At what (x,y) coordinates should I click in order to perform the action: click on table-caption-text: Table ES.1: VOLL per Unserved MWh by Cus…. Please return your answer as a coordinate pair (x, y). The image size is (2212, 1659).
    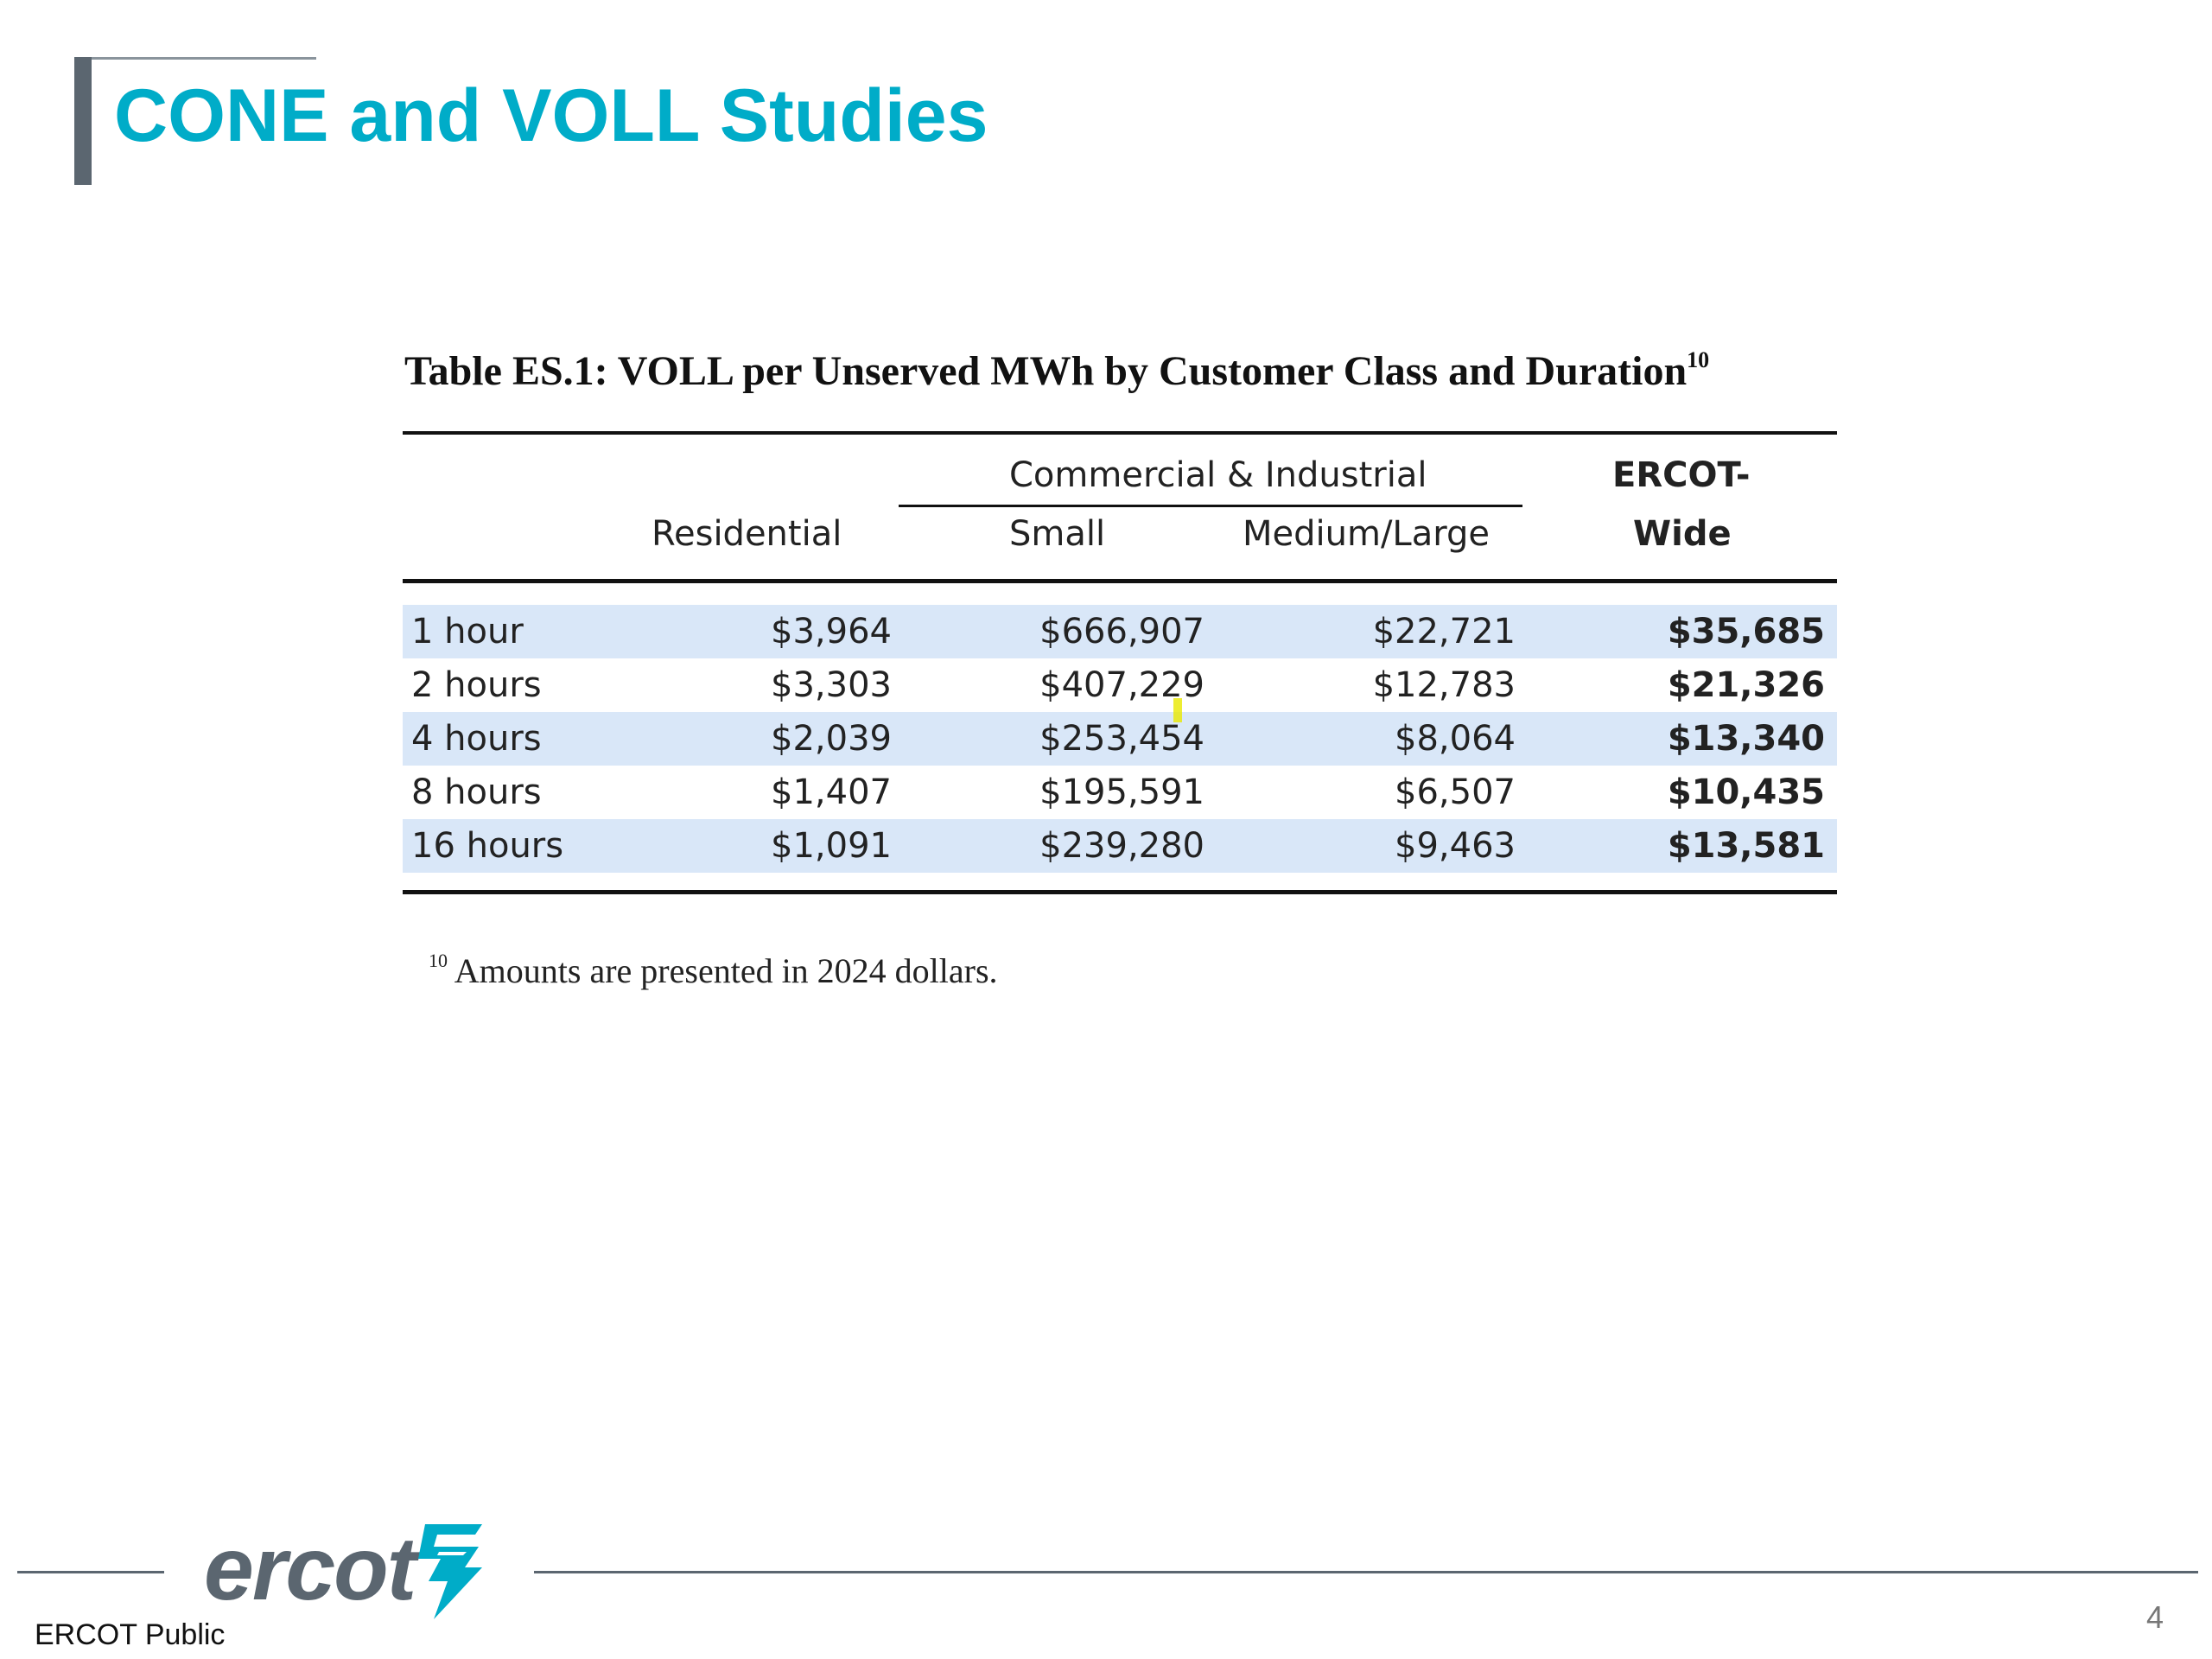
    Looking at the image, I should click on (1046, 371).